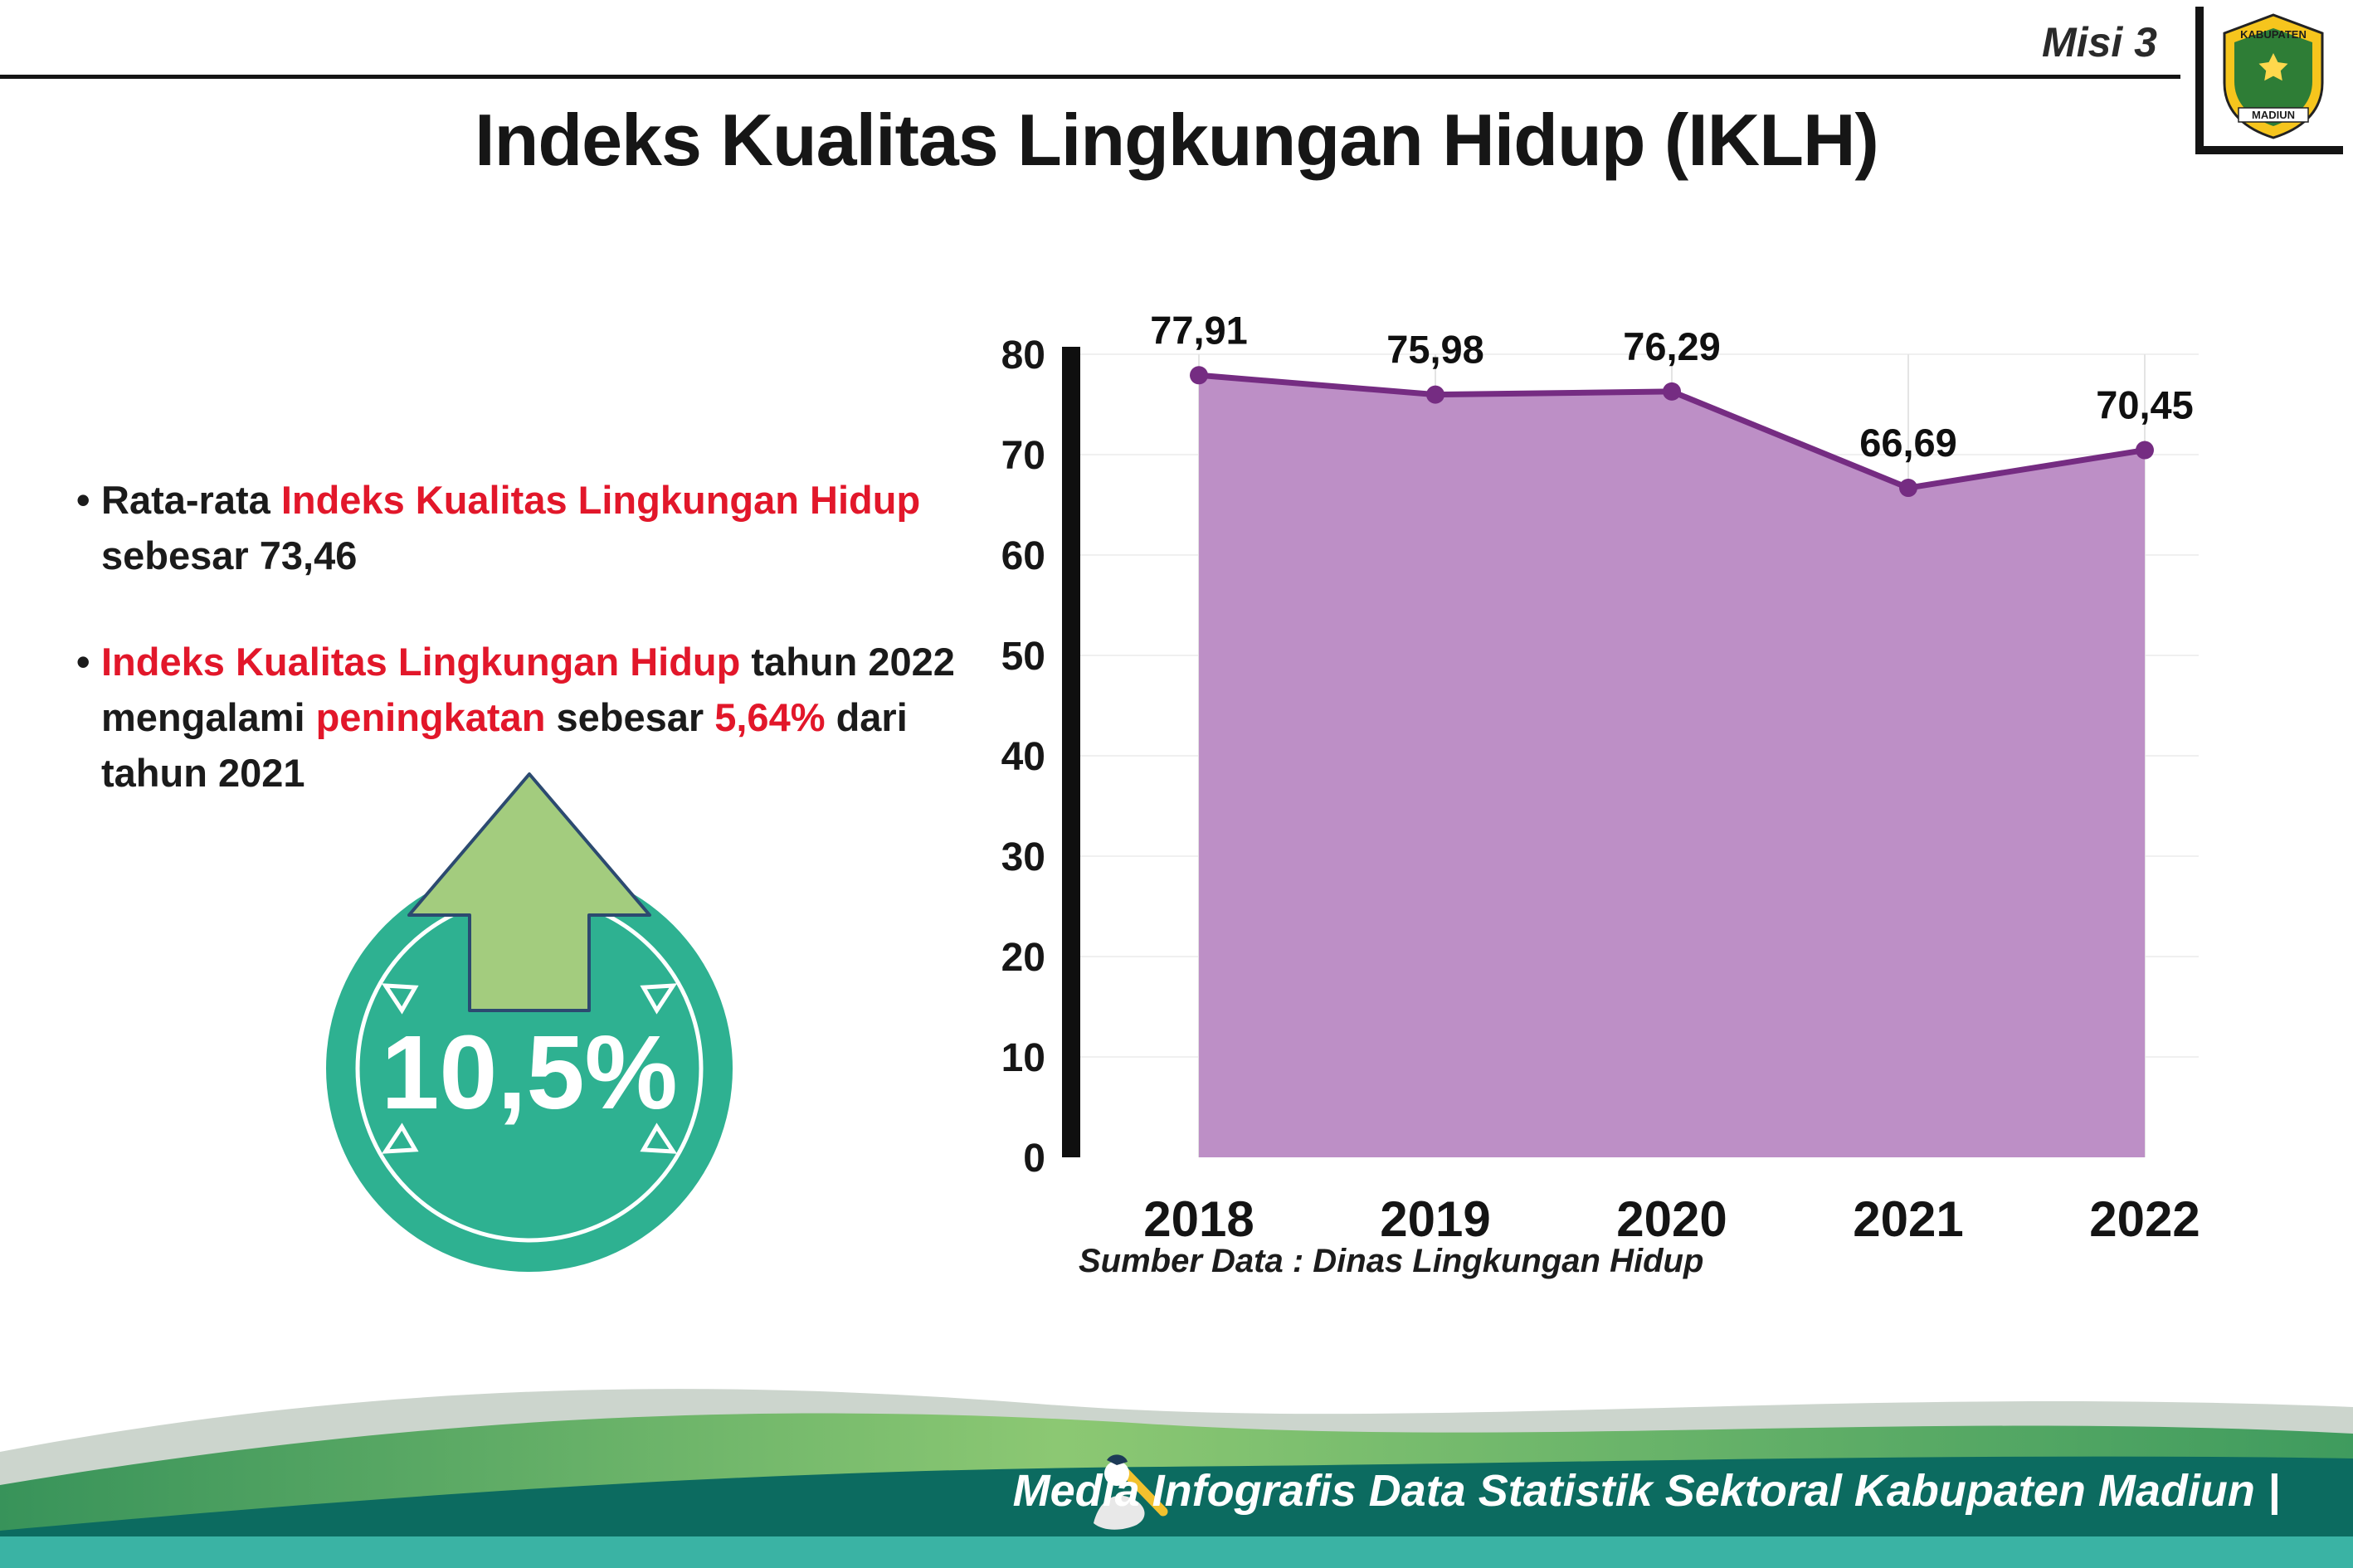 The height and width of the screenshot is (1568, 2353). What do you see at coordinates (2273, 67) in the screenshot?
I see `logo-star` at bounding box center [2273, 67].